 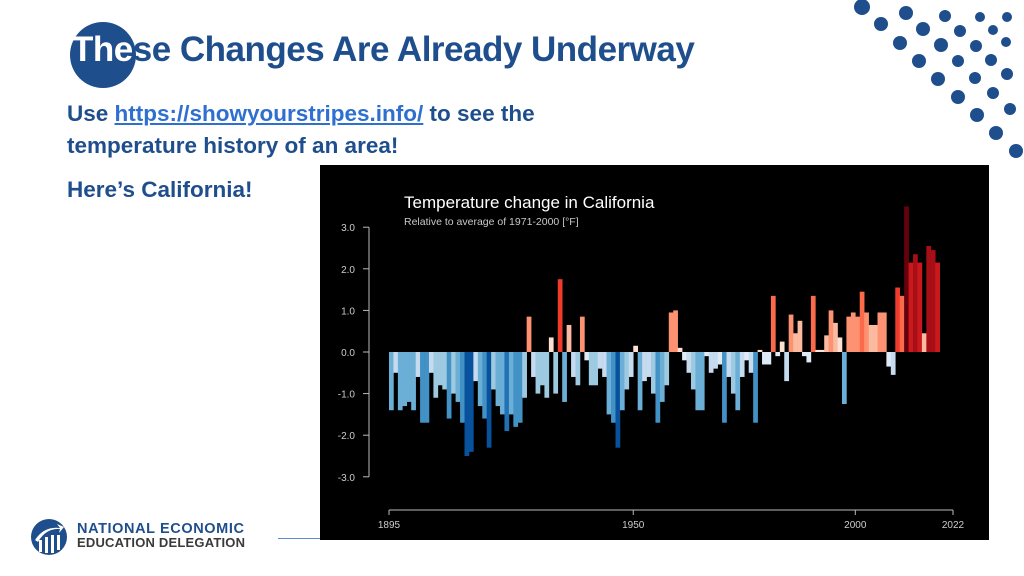 I want to click on bar-1939, so click(x=587, y=356).